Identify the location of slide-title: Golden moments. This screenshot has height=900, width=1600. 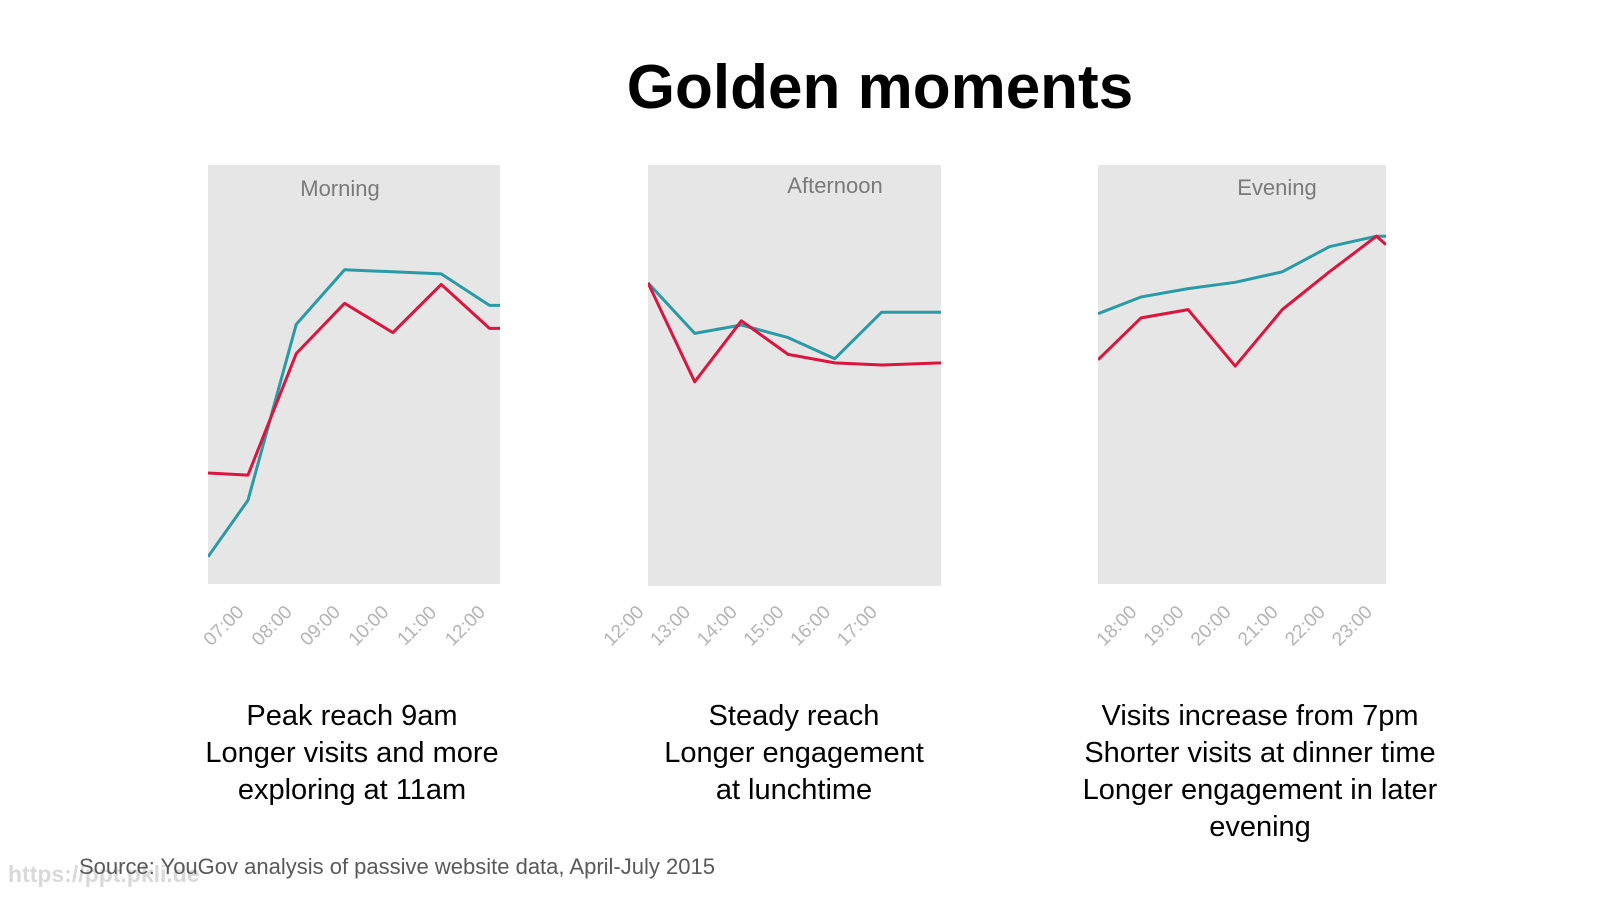
(880, 87).